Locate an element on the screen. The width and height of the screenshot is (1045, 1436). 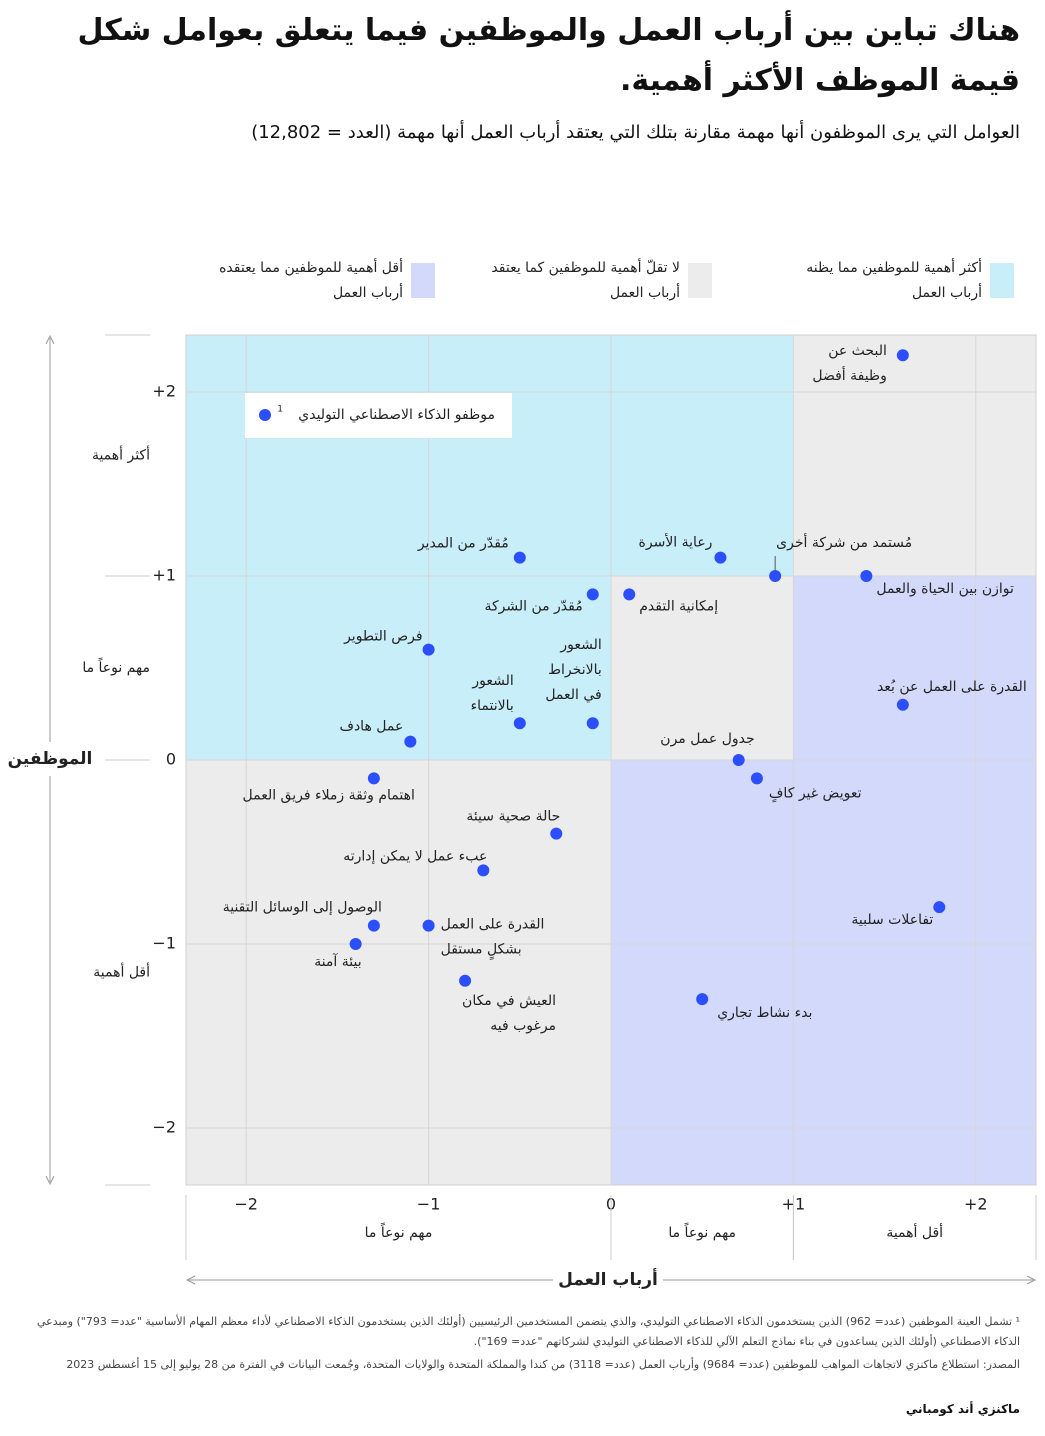
y-tick-label: −2 is located at coordinates (164, 1126).